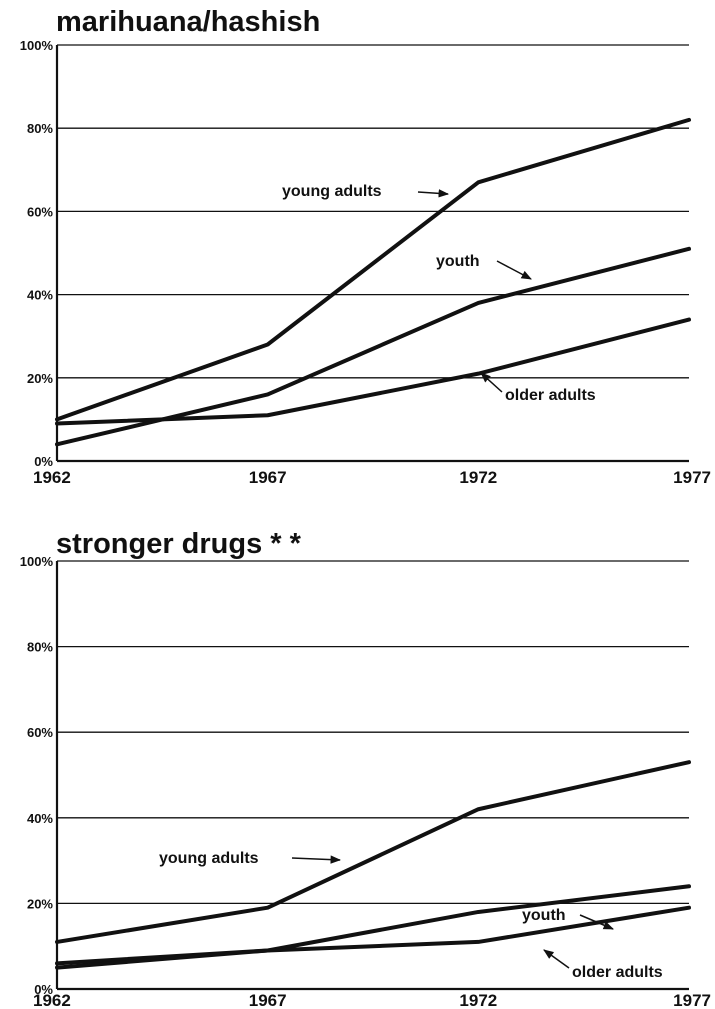 The width and height of the screenshot is (715, 1009). Describe the element at coordinates (179, 544) in the screenshot. I see `chart-title: stronger drugs * *` at that location.